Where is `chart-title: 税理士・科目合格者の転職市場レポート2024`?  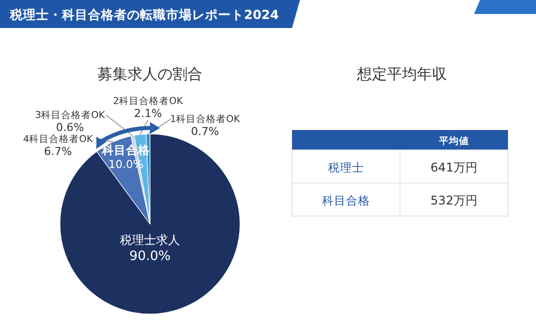
chart-title: 税理士・科目合格者の転職市場レポート2024 is located at coordinates (144, 14).